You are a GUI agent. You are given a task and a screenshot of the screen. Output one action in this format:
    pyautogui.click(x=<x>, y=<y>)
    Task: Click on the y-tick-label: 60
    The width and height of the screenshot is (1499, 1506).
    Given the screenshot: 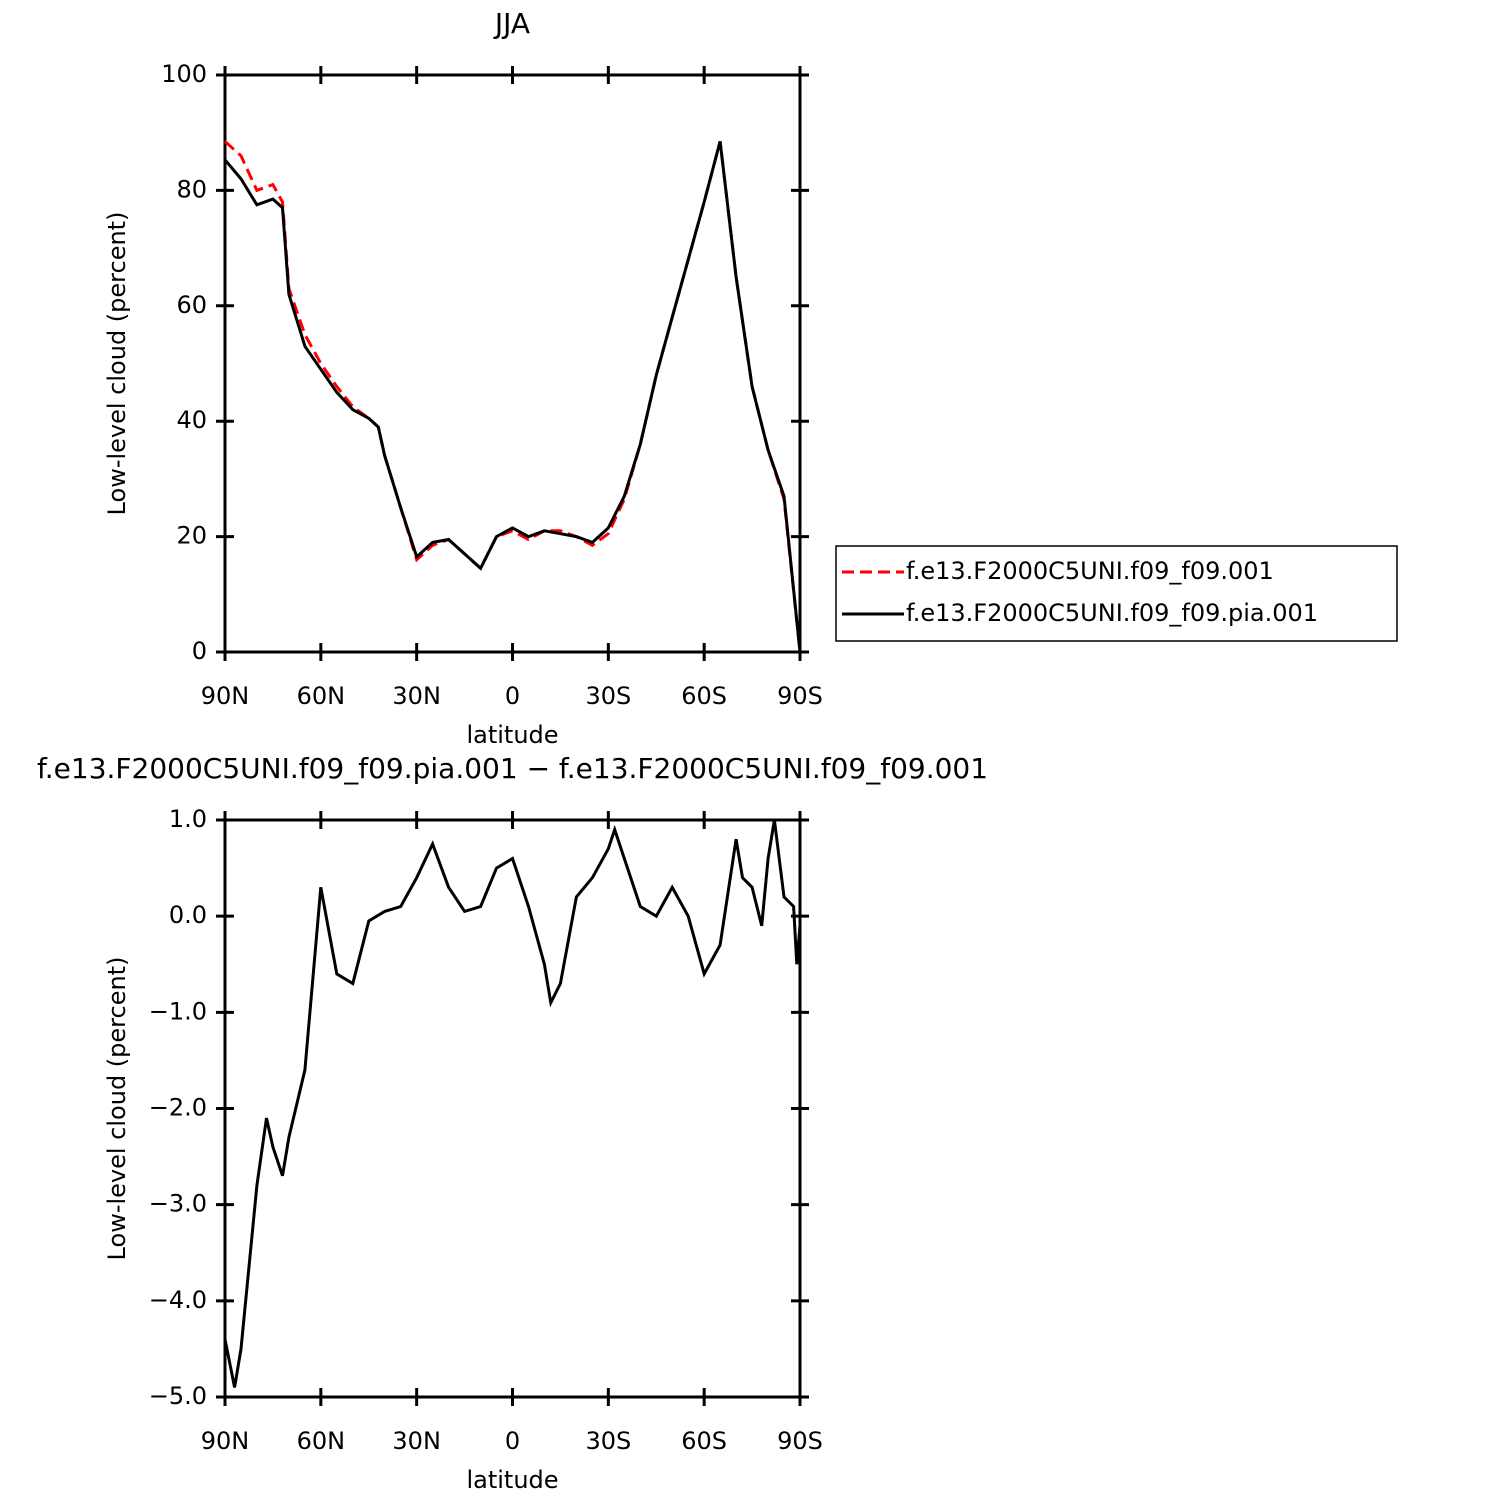 What is the action you would take?
    pyautogui.click(x=191, y=305)
    